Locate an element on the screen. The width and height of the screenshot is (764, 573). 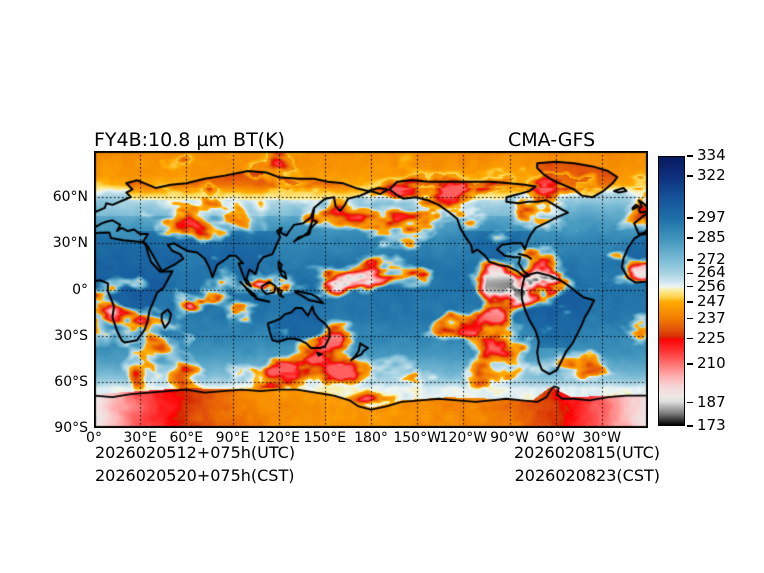
y-tick-label: 0° is located at coordinates (80, 289).